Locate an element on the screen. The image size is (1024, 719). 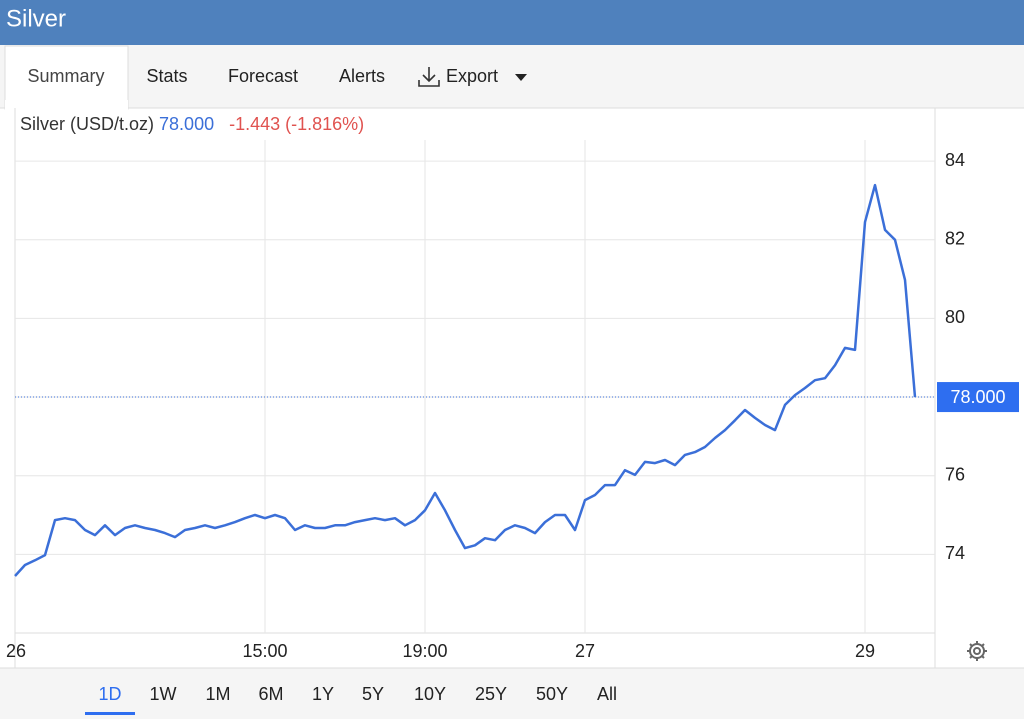
range-active-underline is located at coordinates (110, 713).